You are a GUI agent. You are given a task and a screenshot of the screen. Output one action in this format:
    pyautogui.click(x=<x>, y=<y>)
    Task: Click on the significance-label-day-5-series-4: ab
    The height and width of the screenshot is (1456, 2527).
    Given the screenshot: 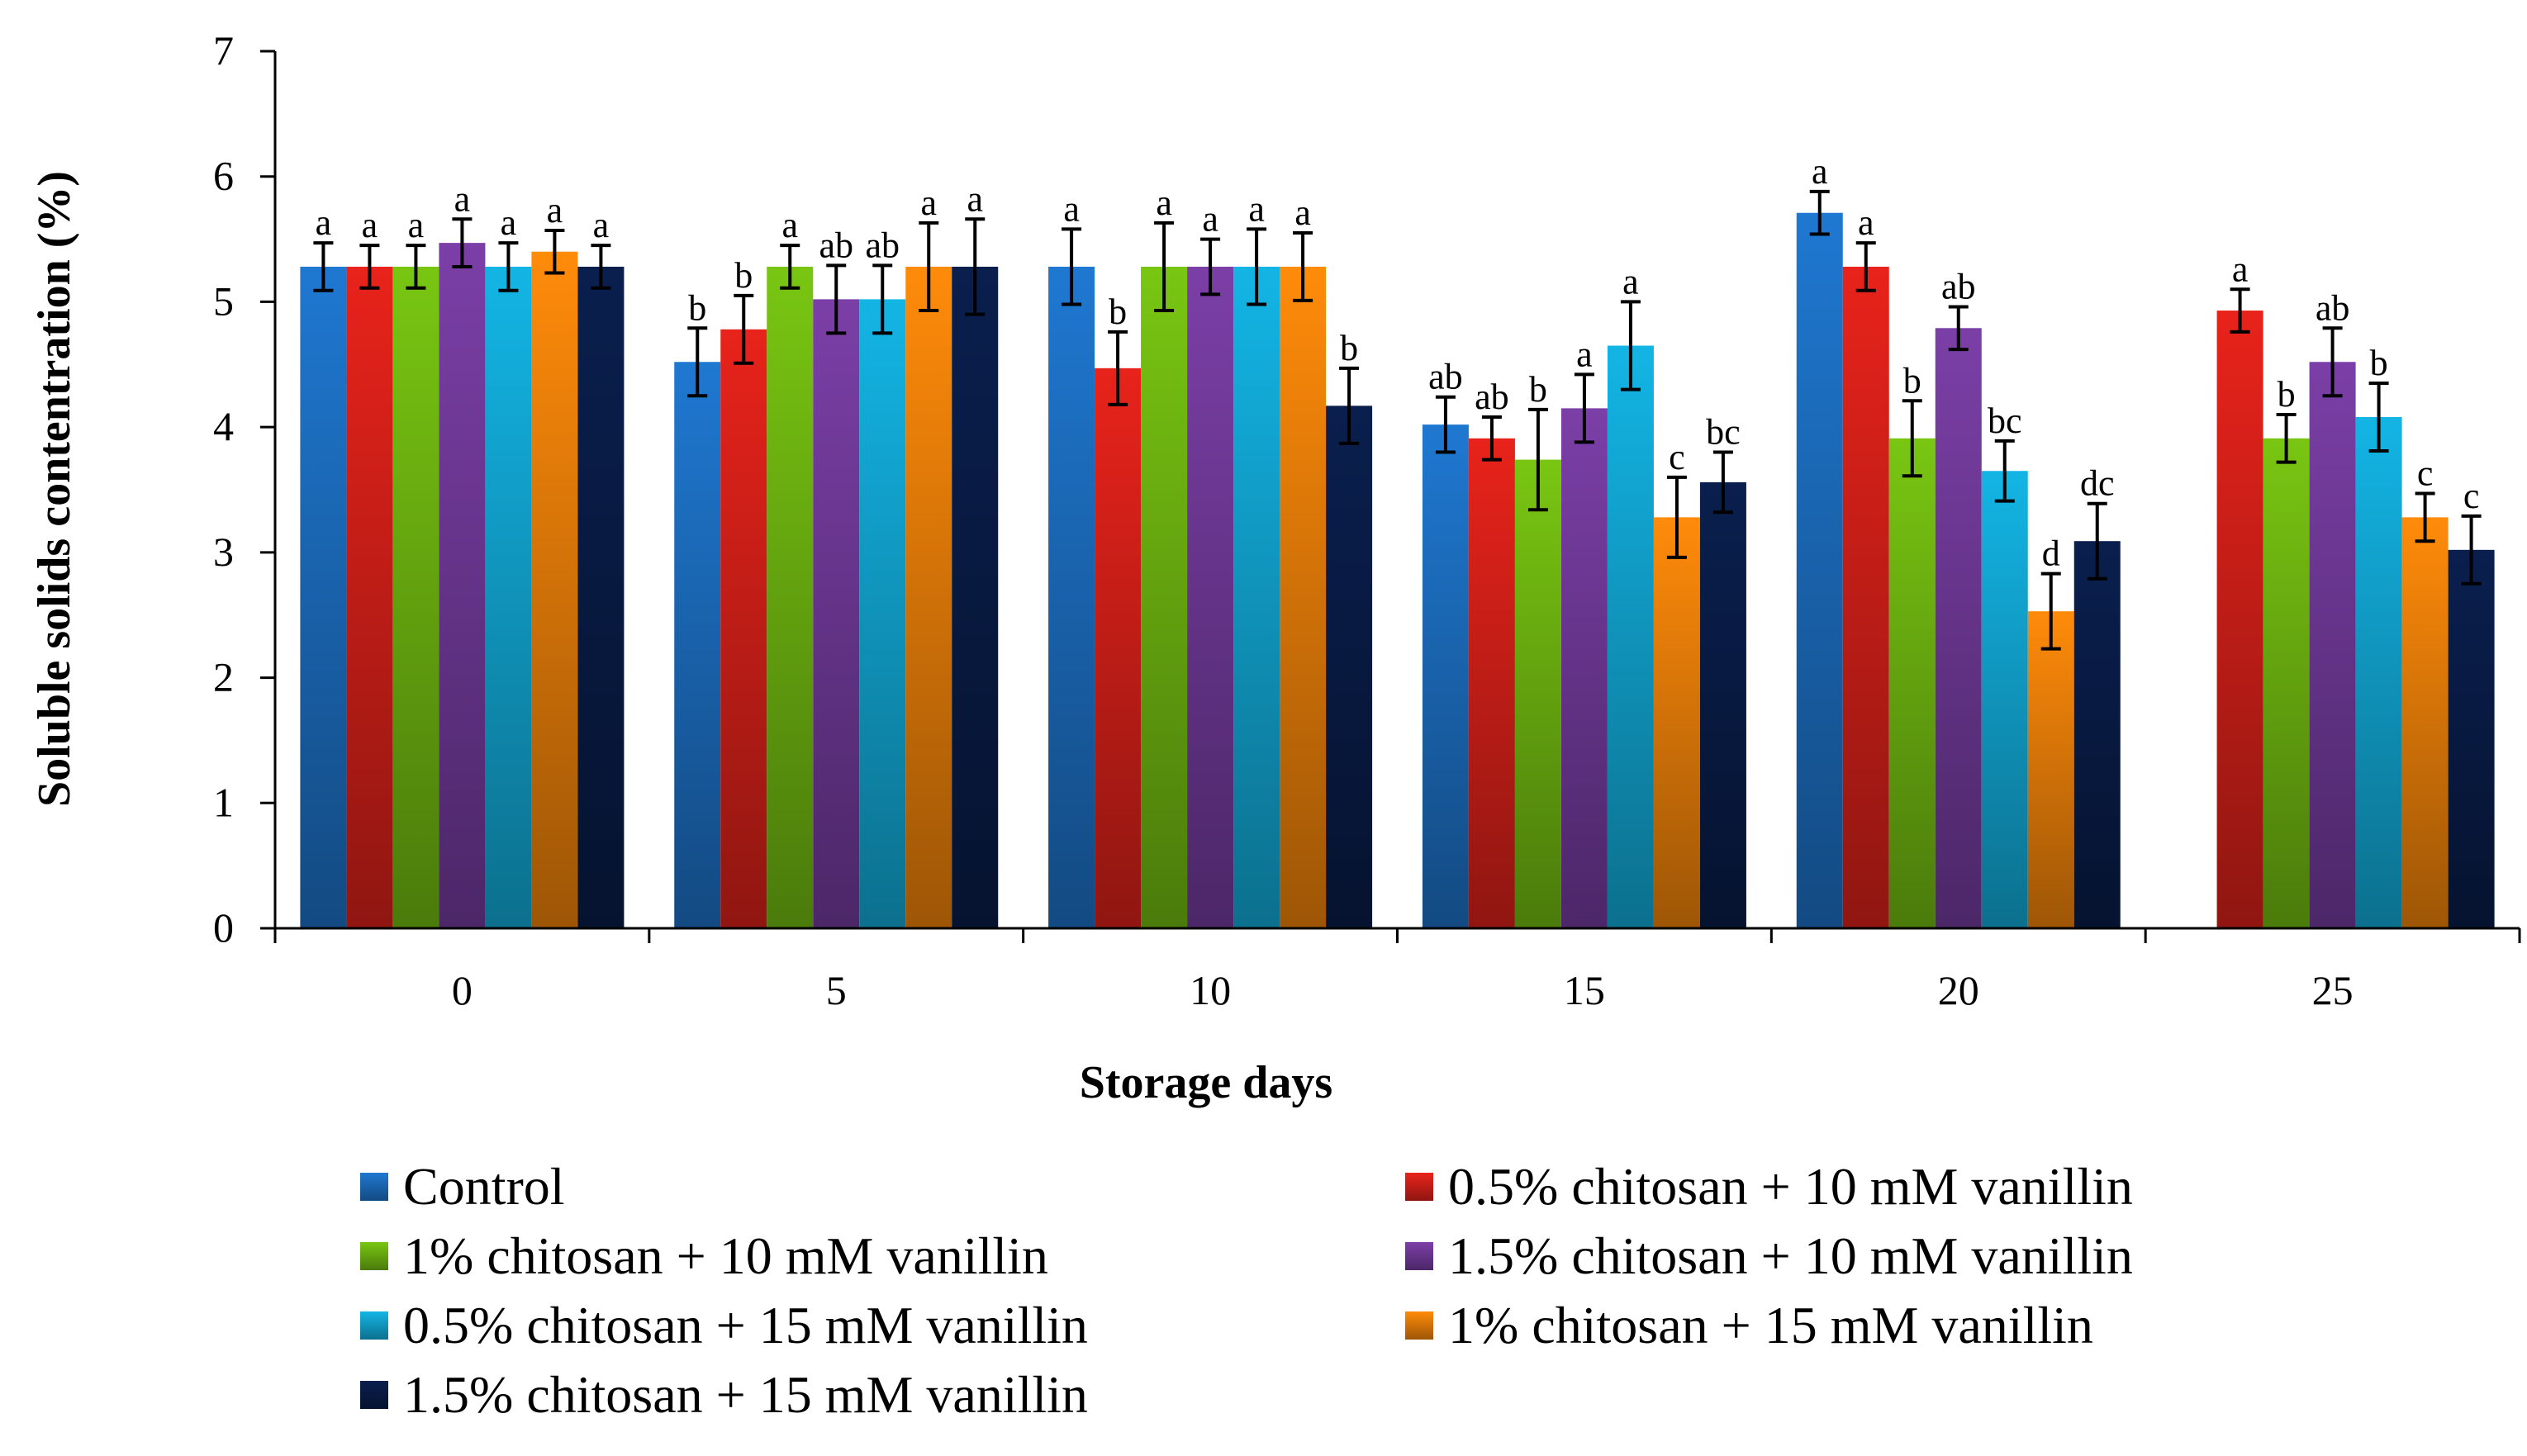 What is the action you would take?
    pyautogui.click(x=836, y=245)
    